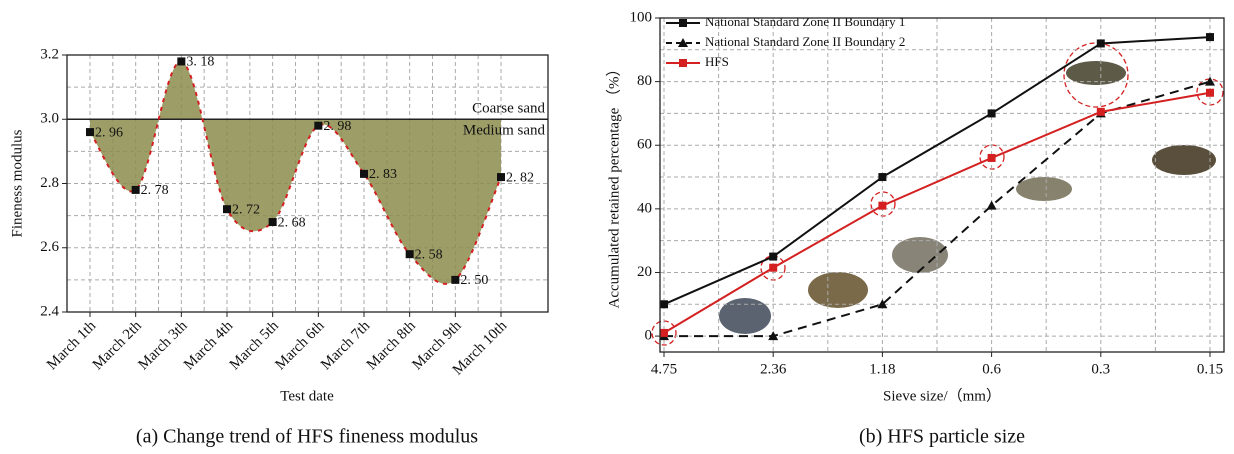 The image size is (1234, 454). Describe the element at coordinates (508, 109) in the screenshot. I see `reference-label: Coarse sand` at that location.